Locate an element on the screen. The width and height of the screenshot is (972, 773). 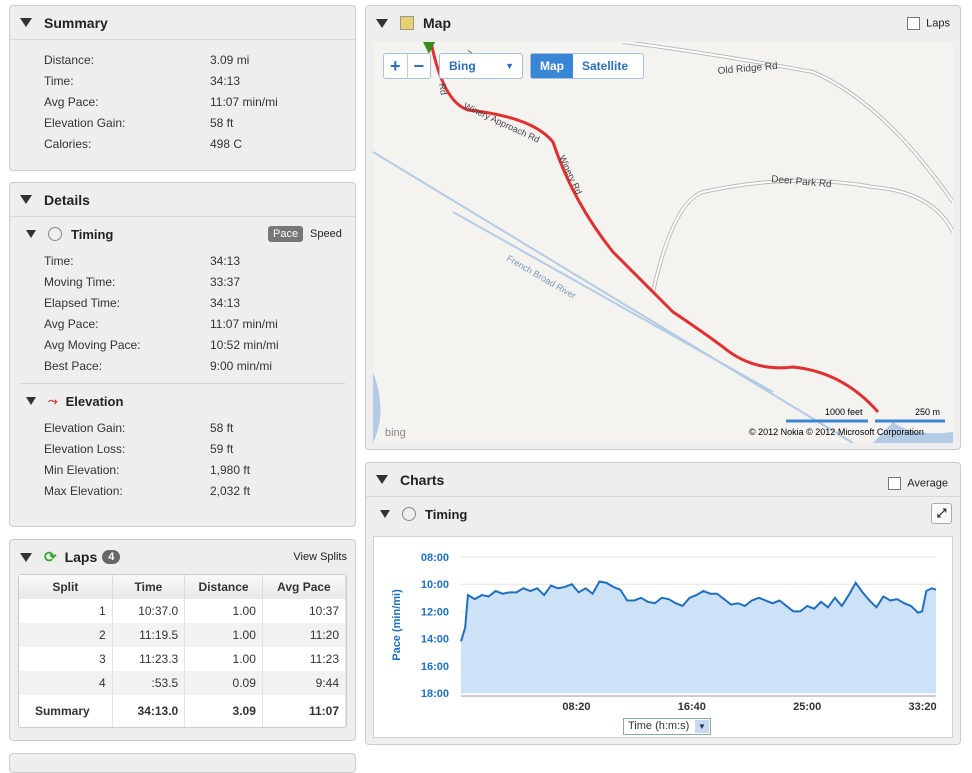
details-header: Details is located at coordinates (182, 200).